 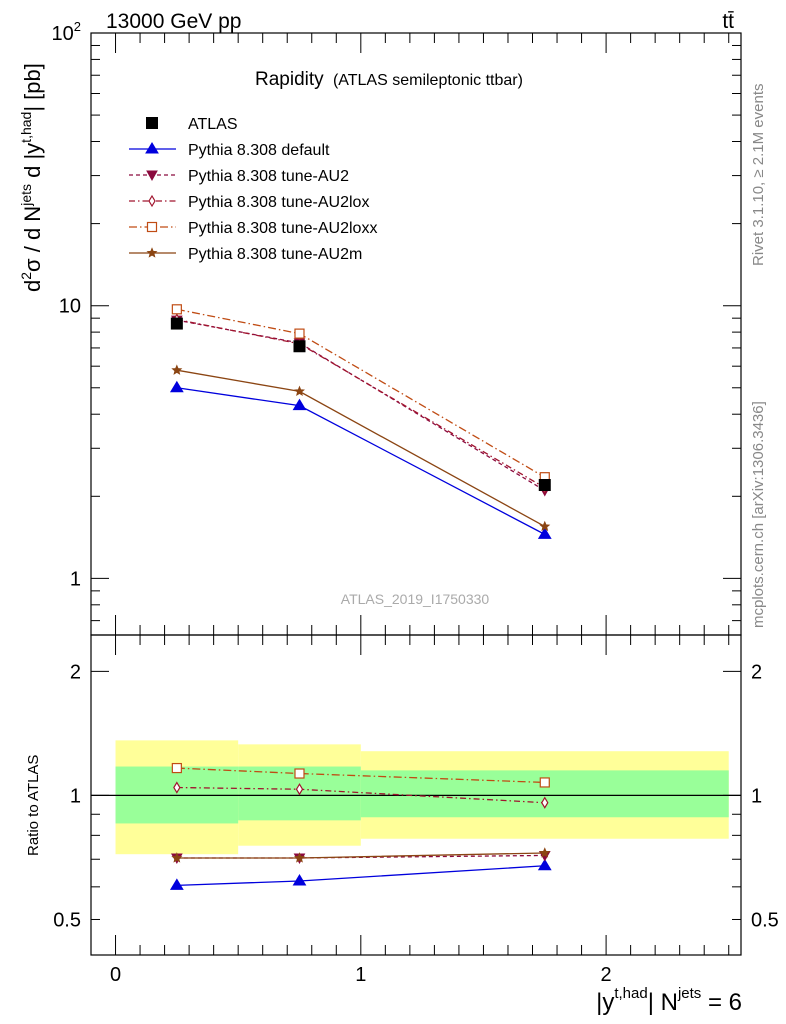 I want to click on legend-label: Pythia 8.308 tune-AU2lox, so click(x=278, y=202).